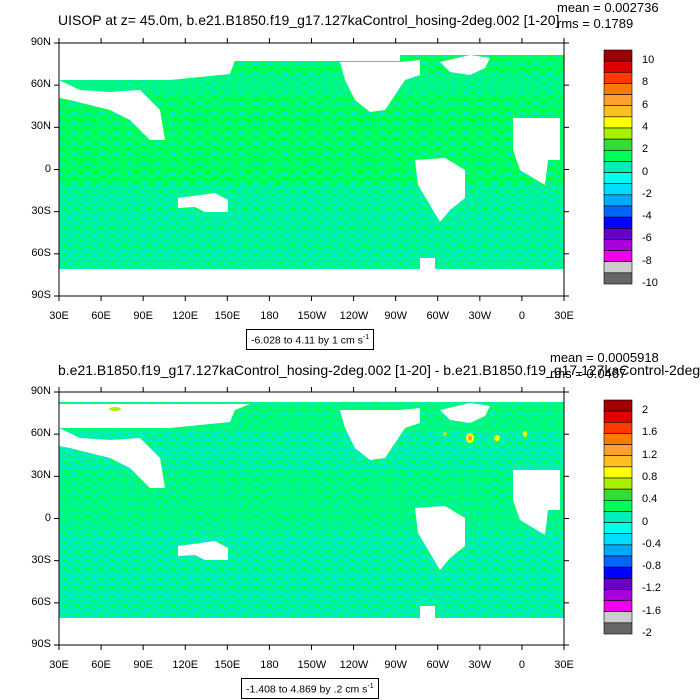 The height and width of the screenshot is (700, 700). Describe the element at coordinates (645, 521) in the screenshot. I see `colorbar-label: 0` at that location.